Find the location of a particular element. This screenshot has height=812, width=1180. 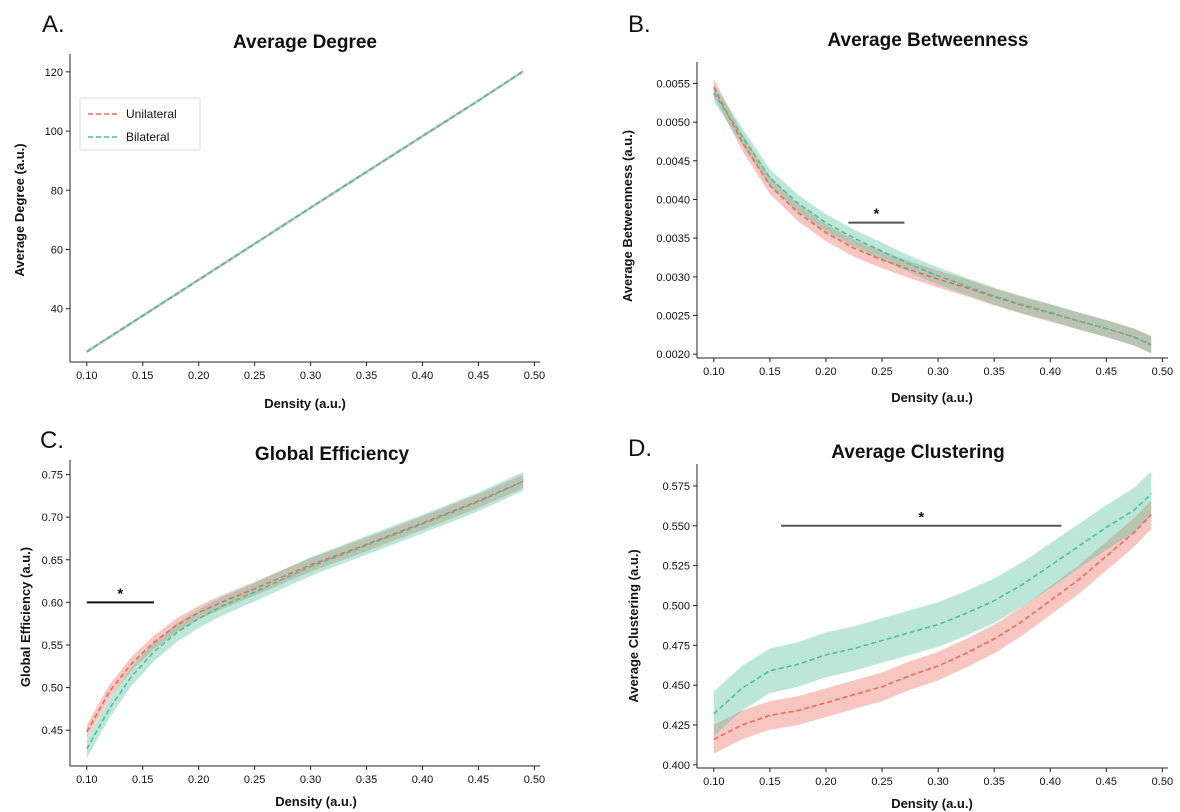

y-tick-label: 80 is located at coordinates (57, 191).